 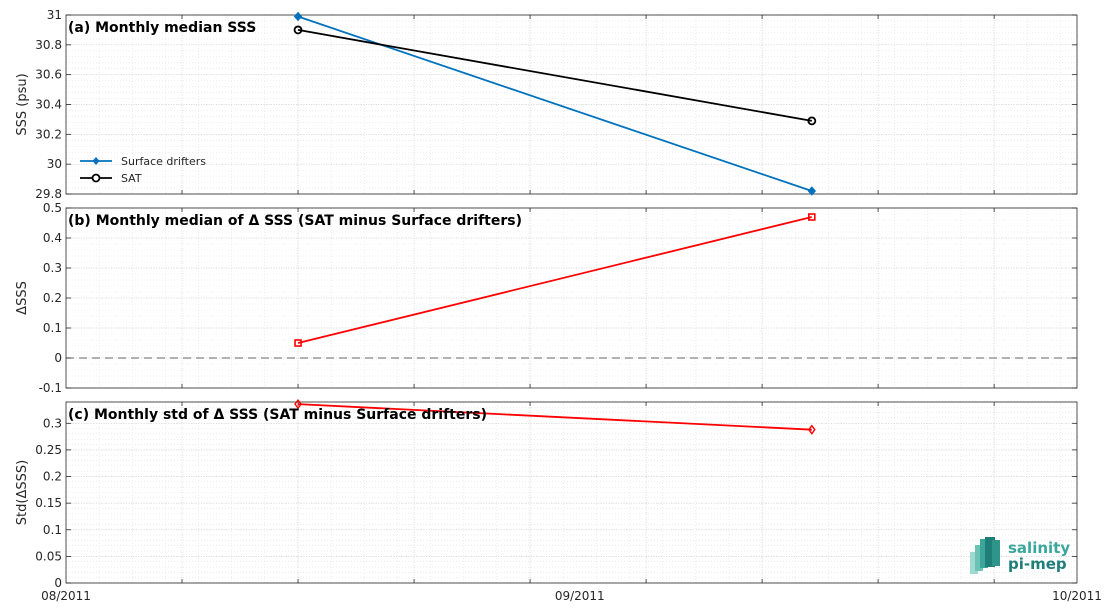 I want to click on logo-line2: pi-mep, so click(x=1037, y=564).